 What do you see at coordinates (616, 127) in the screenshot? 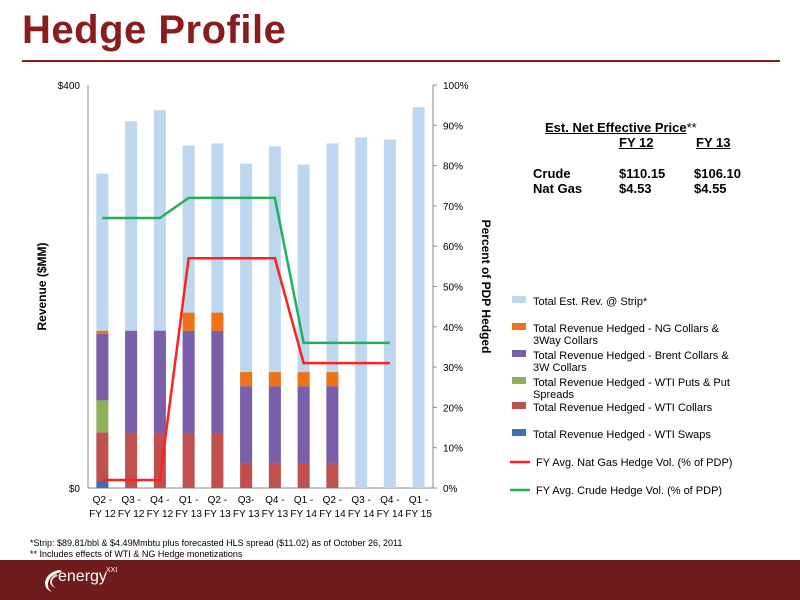
I see `price-table-heading: Est. Net Effective Price` at bounding box center [616, 127].